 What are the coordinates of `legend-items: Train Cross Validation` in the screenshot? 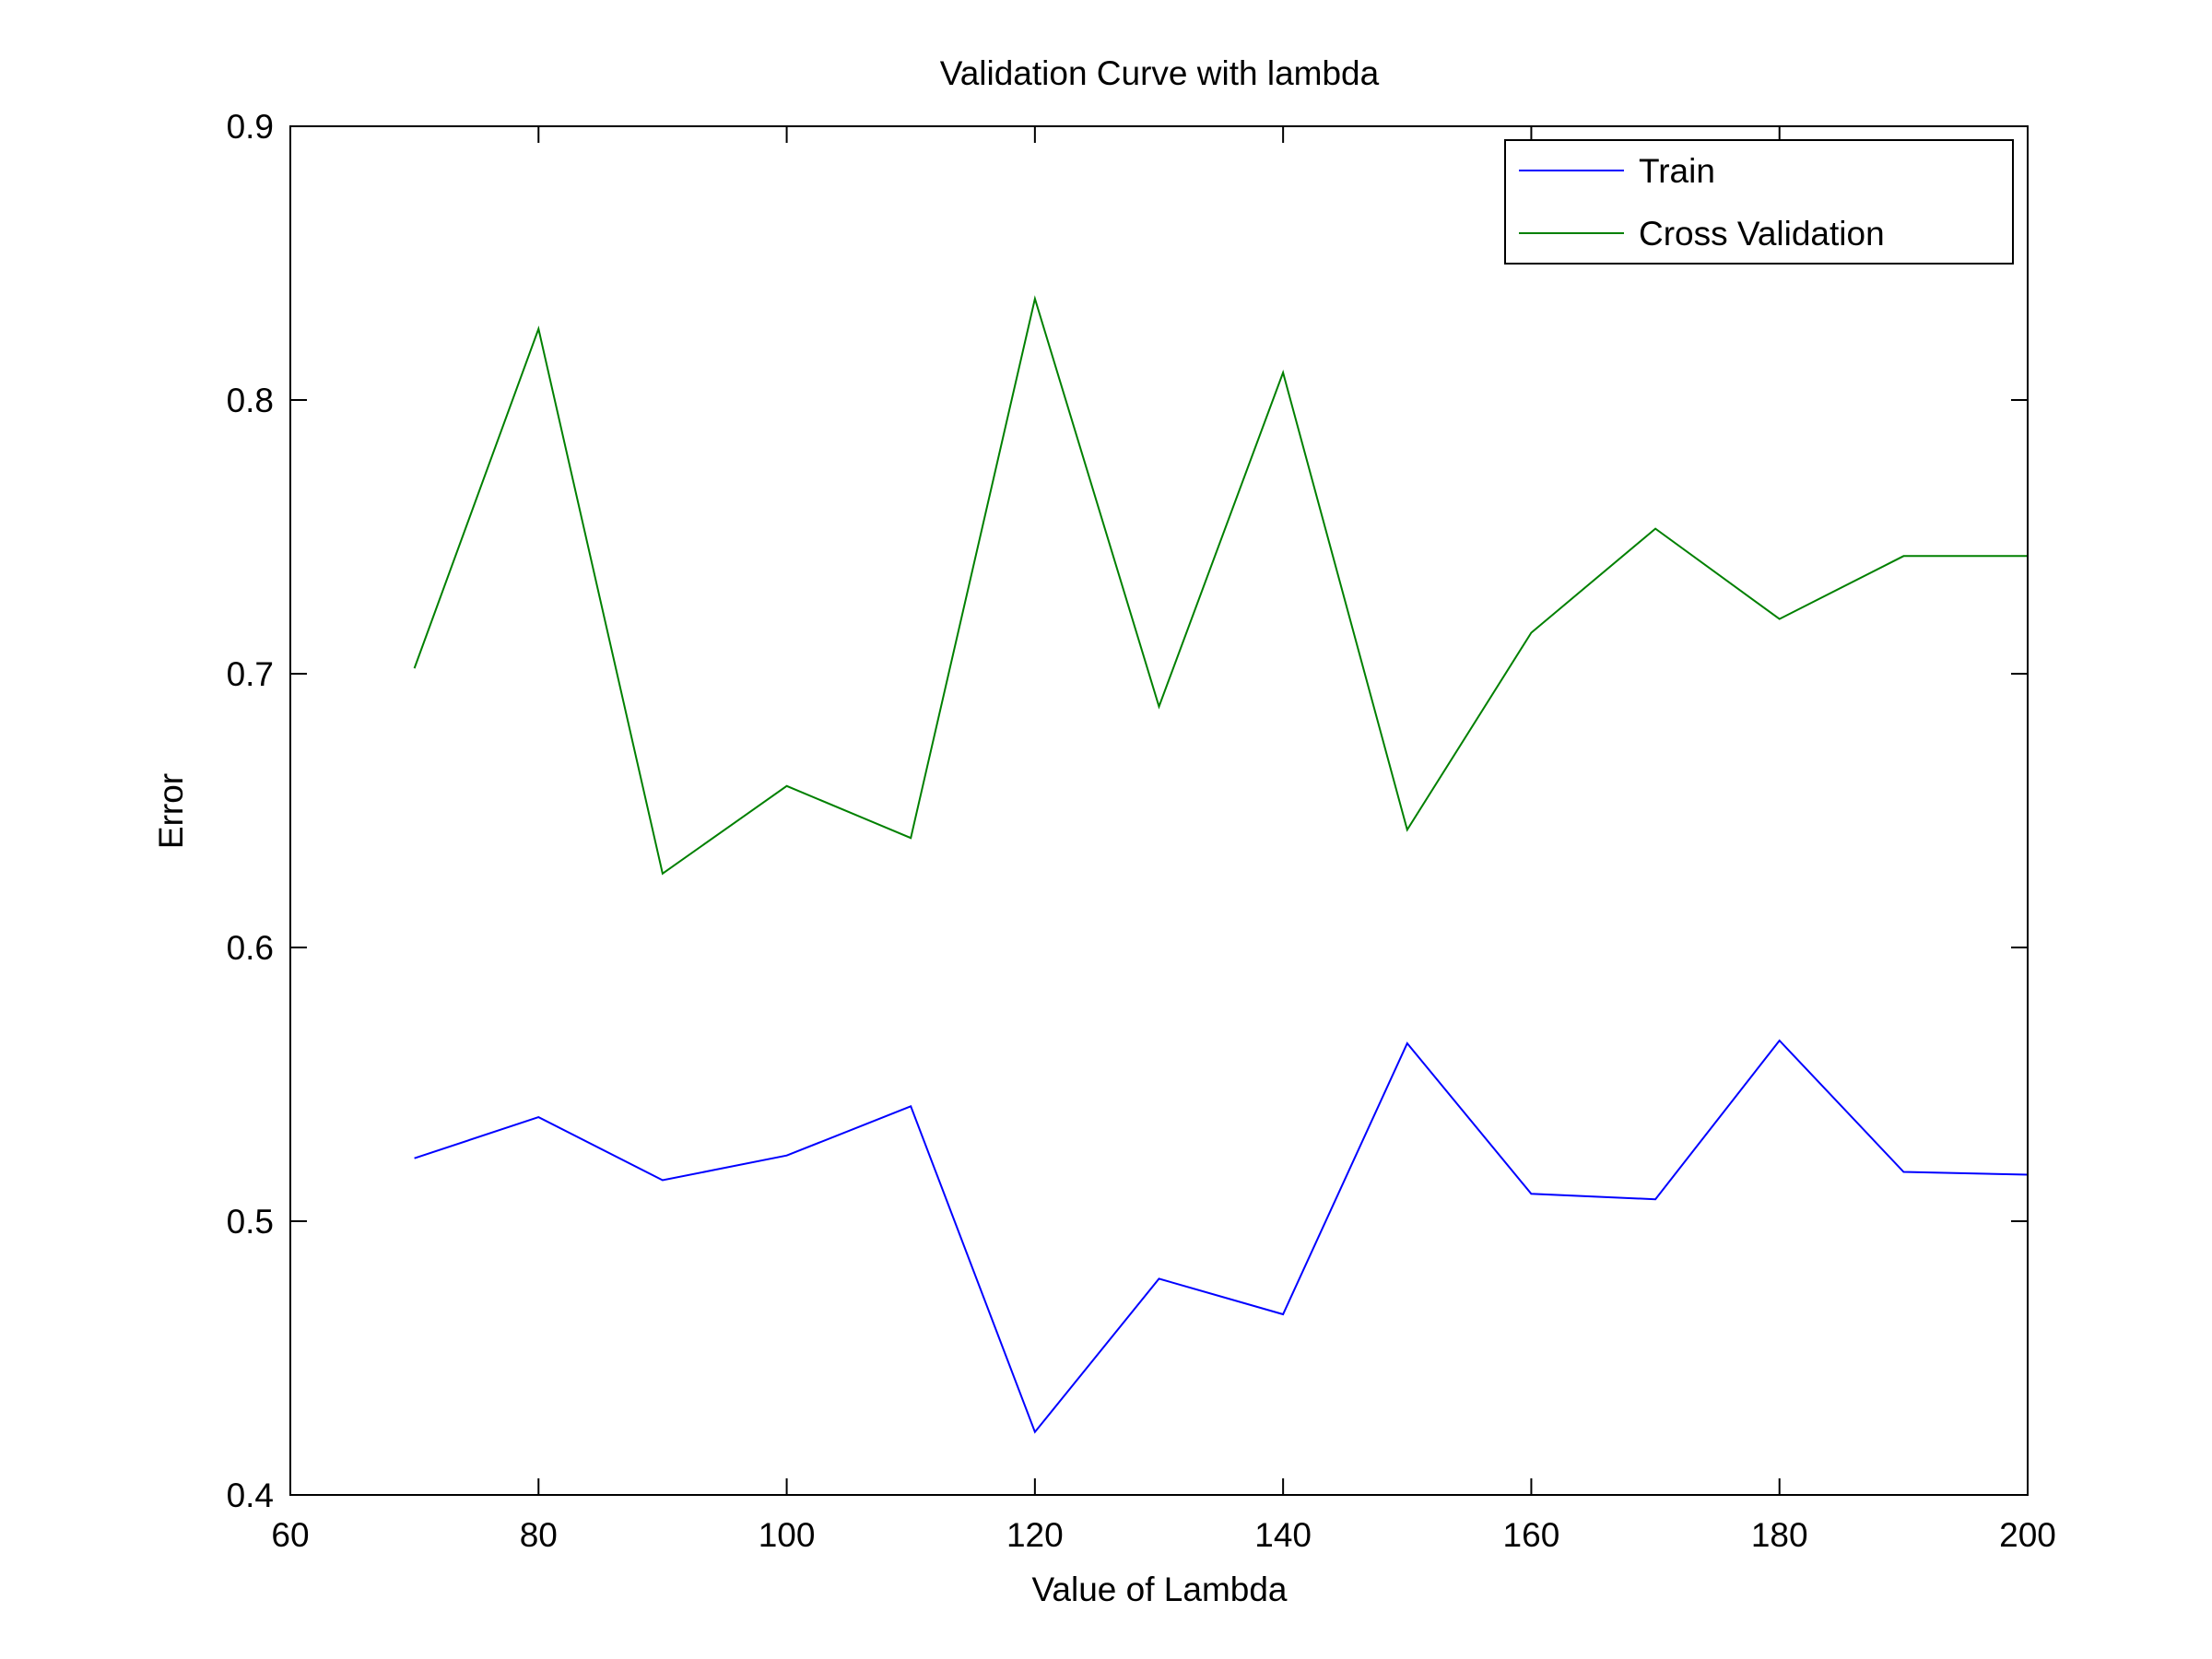 It's located at (1702, 202).